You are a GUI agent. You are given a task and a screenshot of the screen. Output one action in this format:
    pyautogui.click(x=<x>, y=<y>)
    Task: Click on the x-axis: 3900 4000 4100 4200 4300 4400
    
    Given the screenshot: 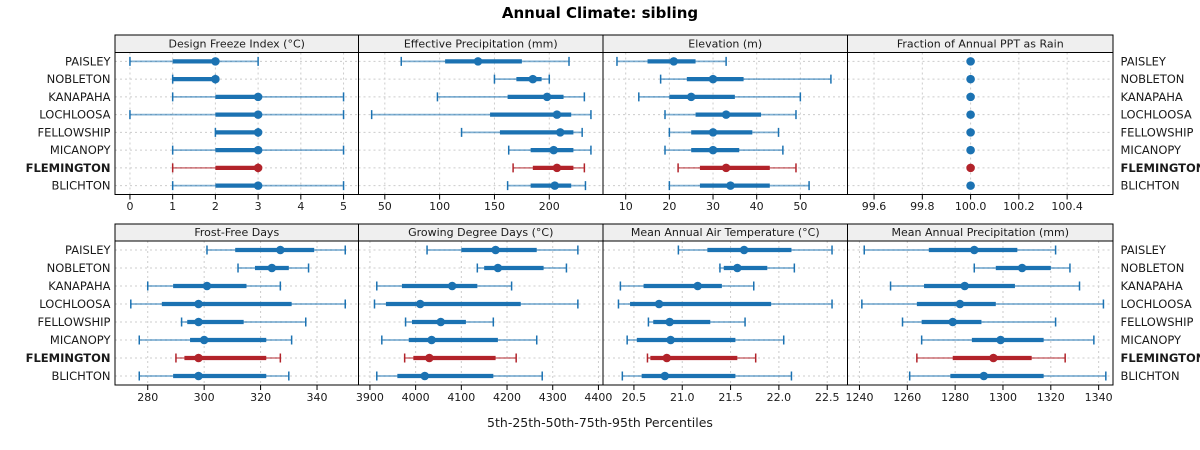 What is the action you would take?
    pyautogui.click(x=484, y=394)
    